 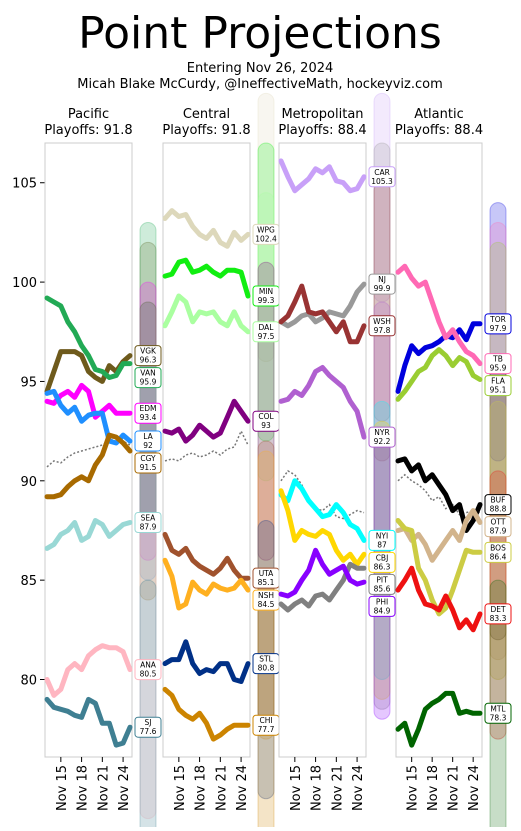 I want to click on value-label: 99.9, so click(x=382, y=288).